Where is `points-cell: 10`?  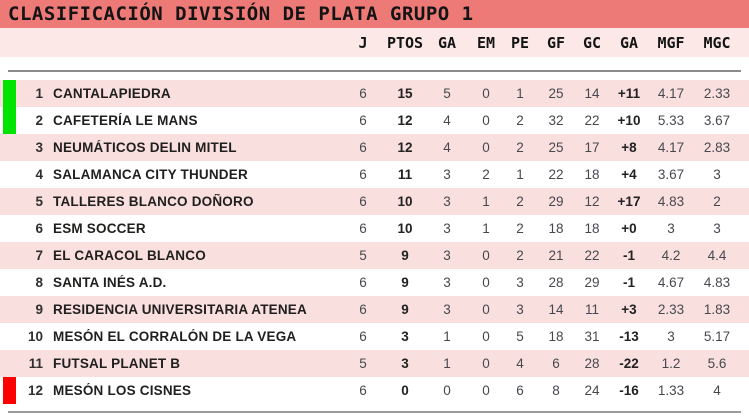
points-cell: 10 is located at coordinates (405, 228).